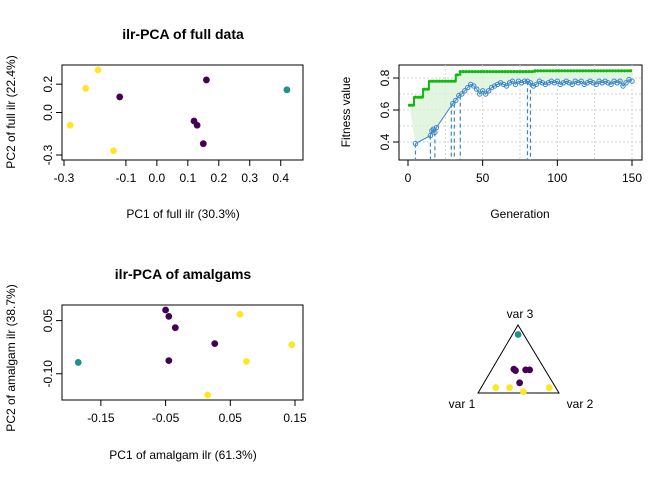 This screenshot has height=480, width=672. I want to click on series, so click(521, 114).